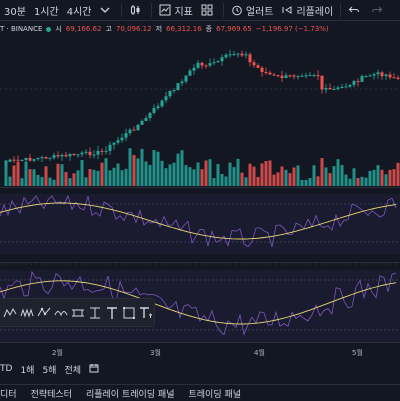 Image resolution: width=400 pixels, height=401 pixels. I want to click on tab-replay-trading-panel: 리플레이 트레이딩 패널, so click(130, 394).